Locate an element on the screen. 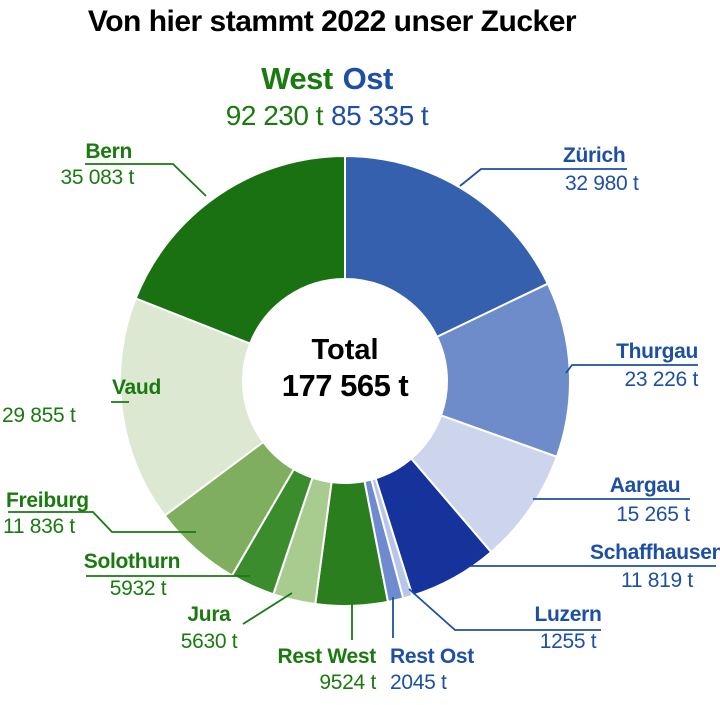  leader-line-jura is located at coordinates (267, 608).